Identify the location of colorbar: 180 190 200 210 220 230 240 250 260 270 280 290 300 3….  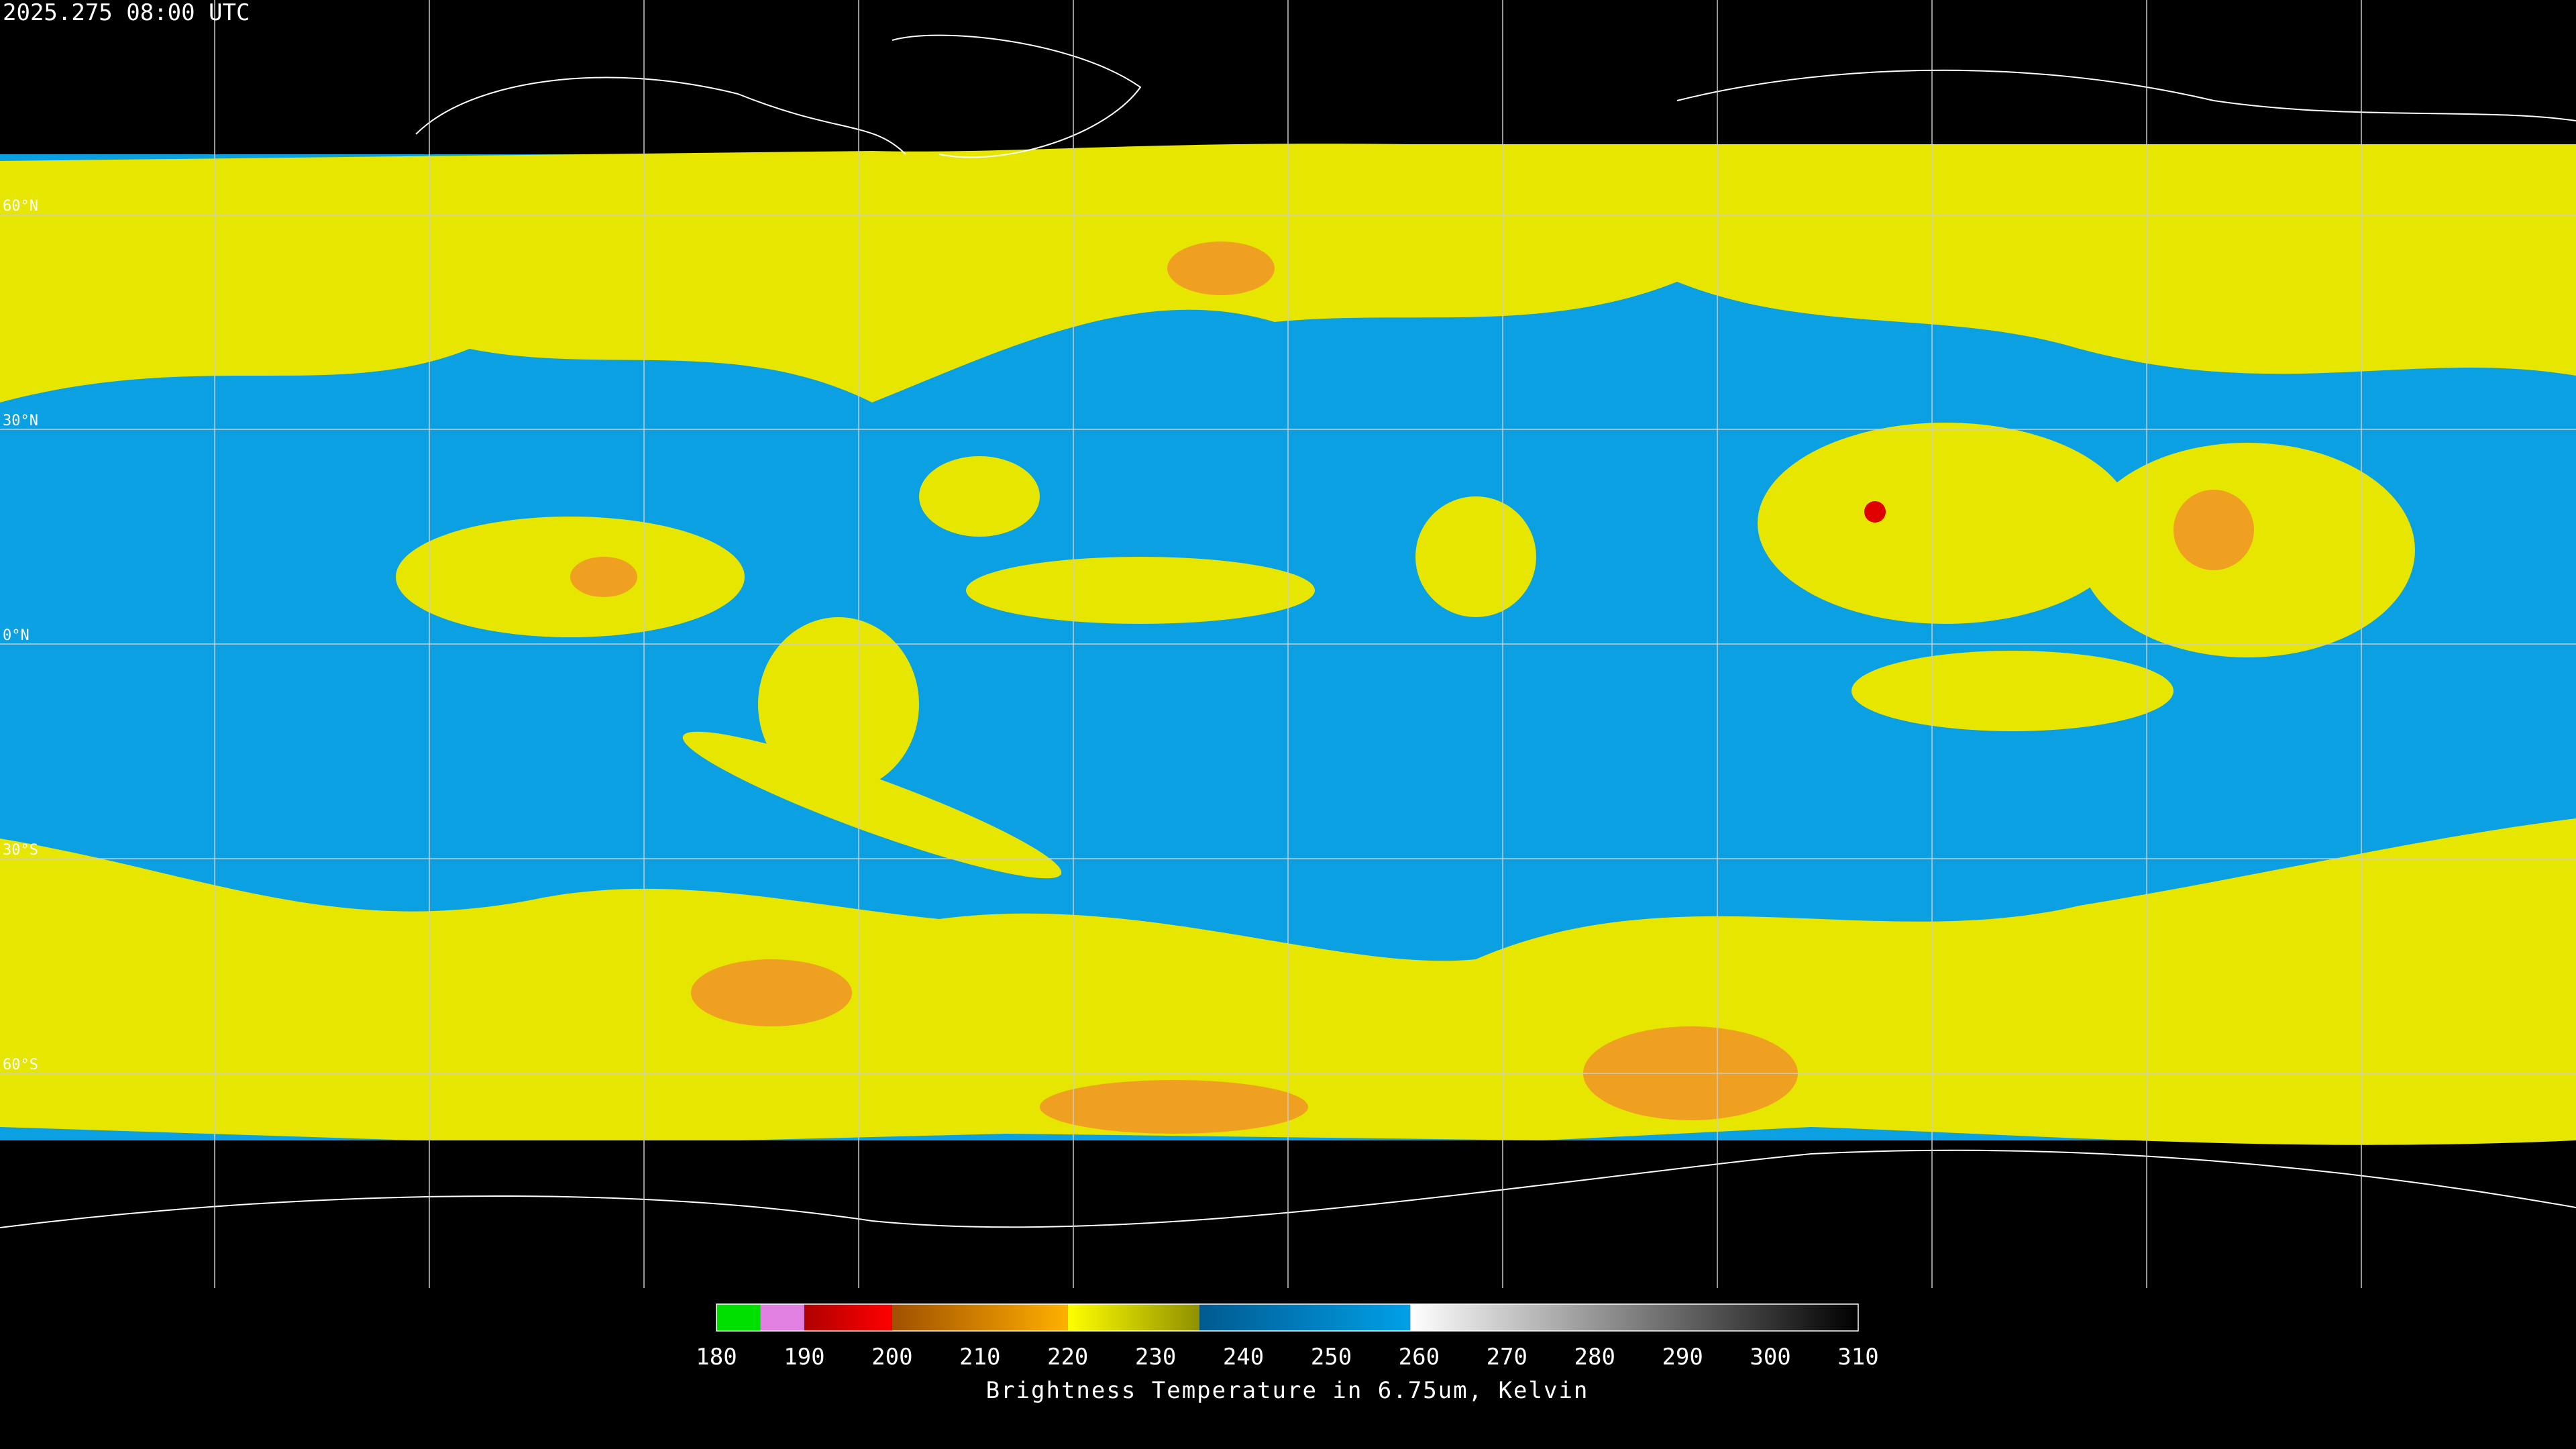
(1287, 1337).